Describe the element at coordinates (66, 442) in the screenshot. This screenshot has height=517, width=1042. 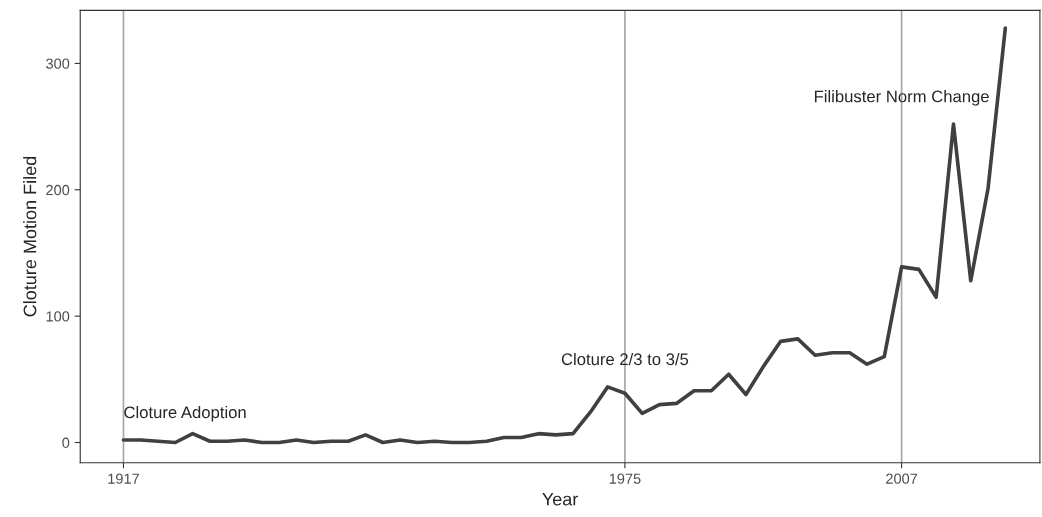
I see `y-tick-label: 0` at that location.